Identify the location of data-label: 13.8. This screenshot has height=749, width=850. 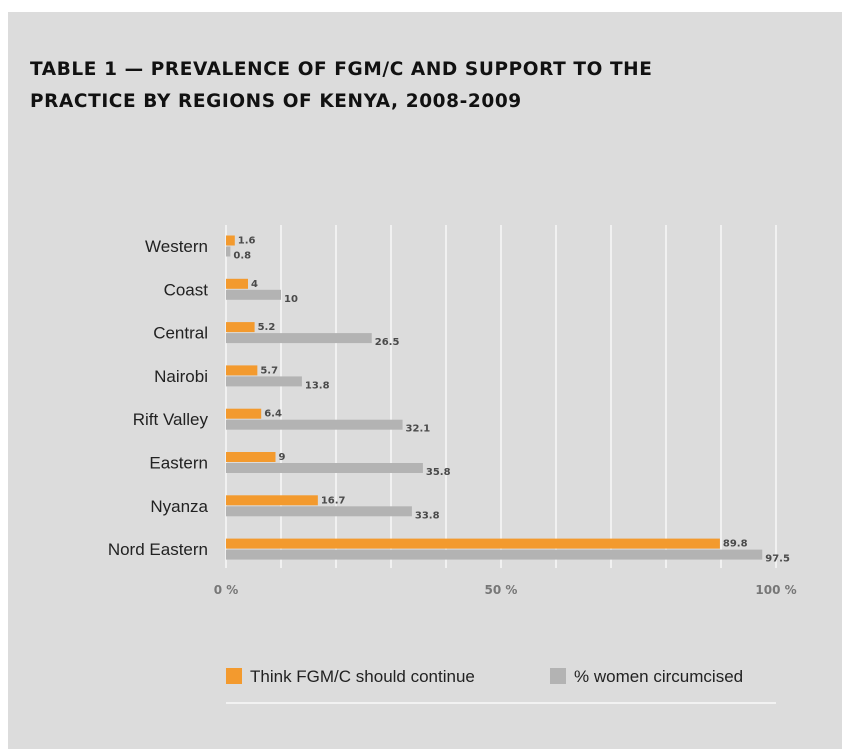
(317, 385).